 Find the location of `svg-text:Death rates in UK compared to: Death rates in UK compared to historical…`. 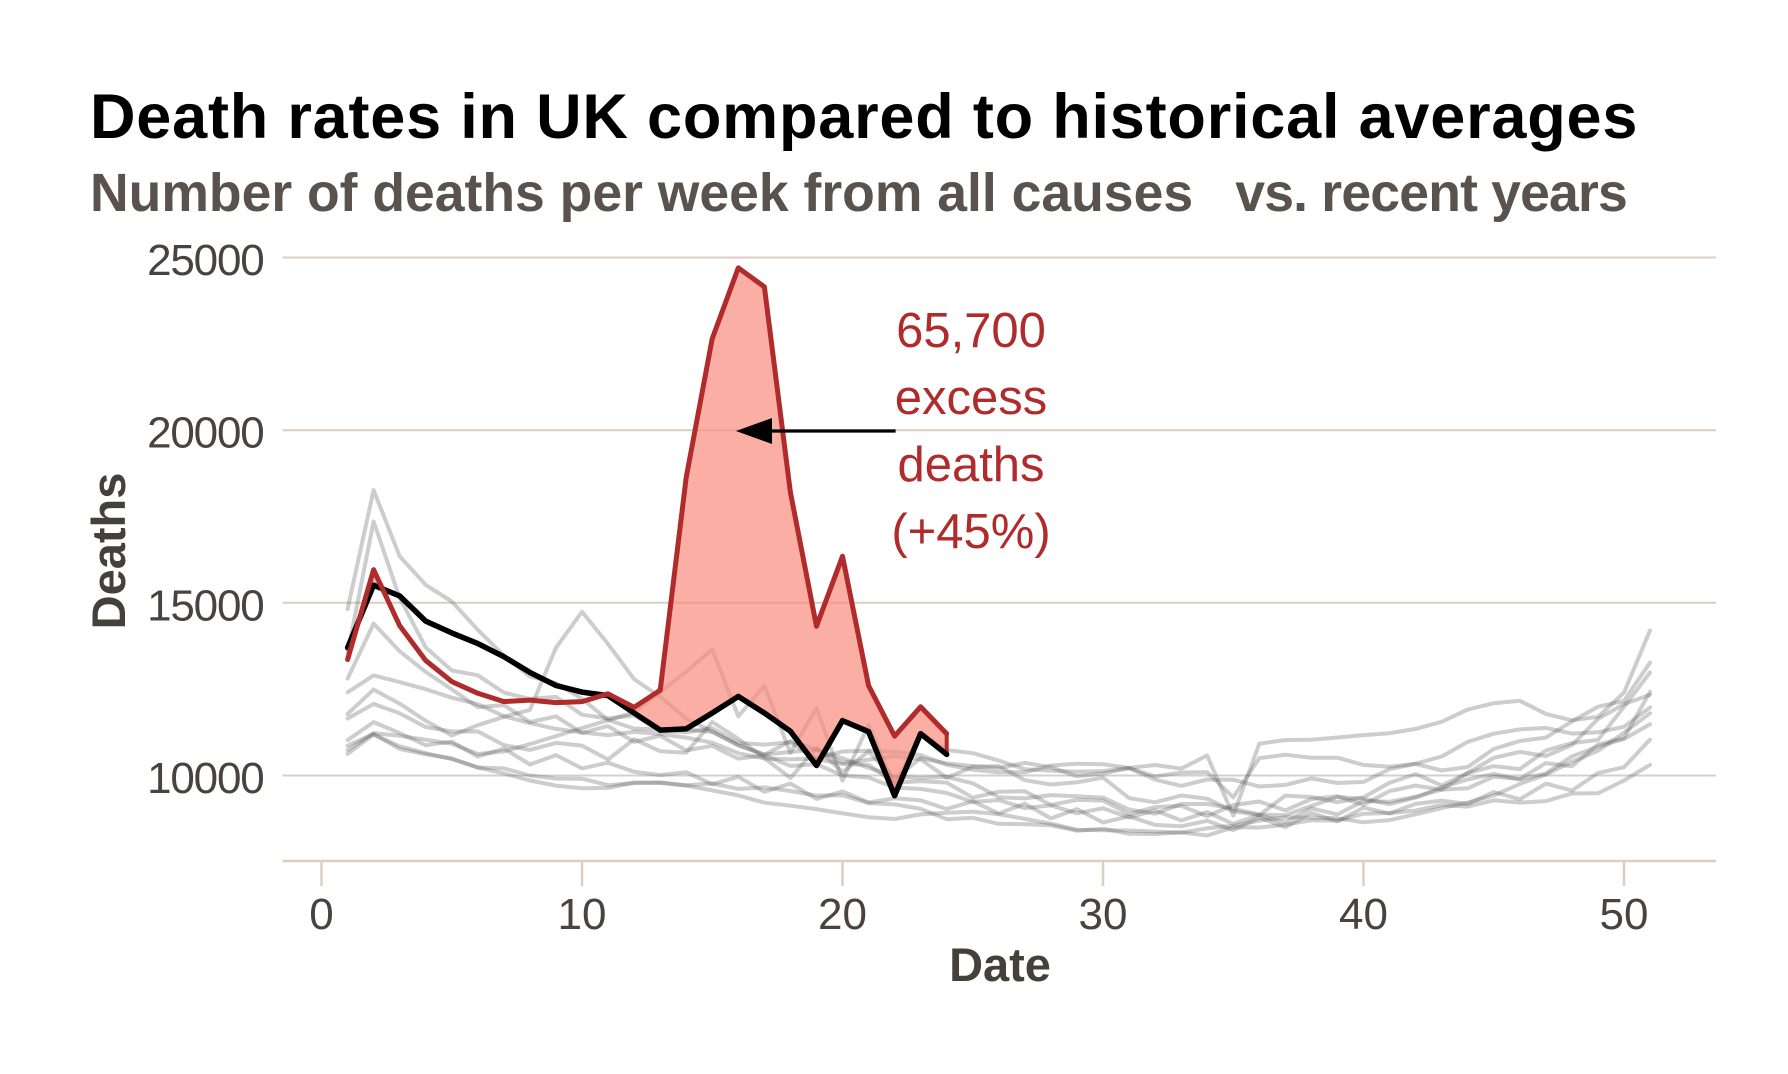

svg-text:Death rates in UK compared to: Death rates in UK compared to historical… is located at coordinates (864, 117).